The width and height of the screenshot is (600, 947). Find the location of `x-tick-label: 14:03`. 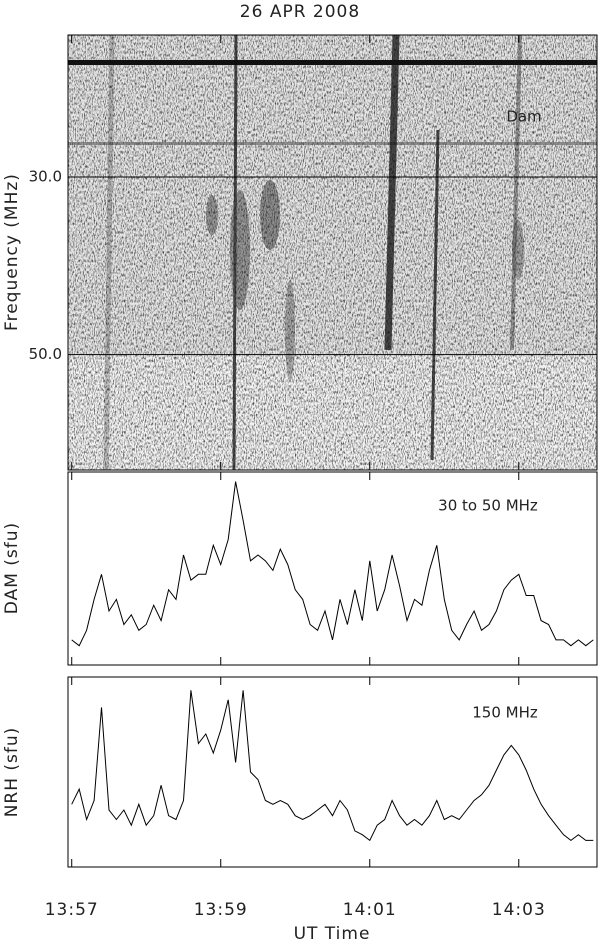

x-tick-label: 14:03 is located at coordinates (519, 910).